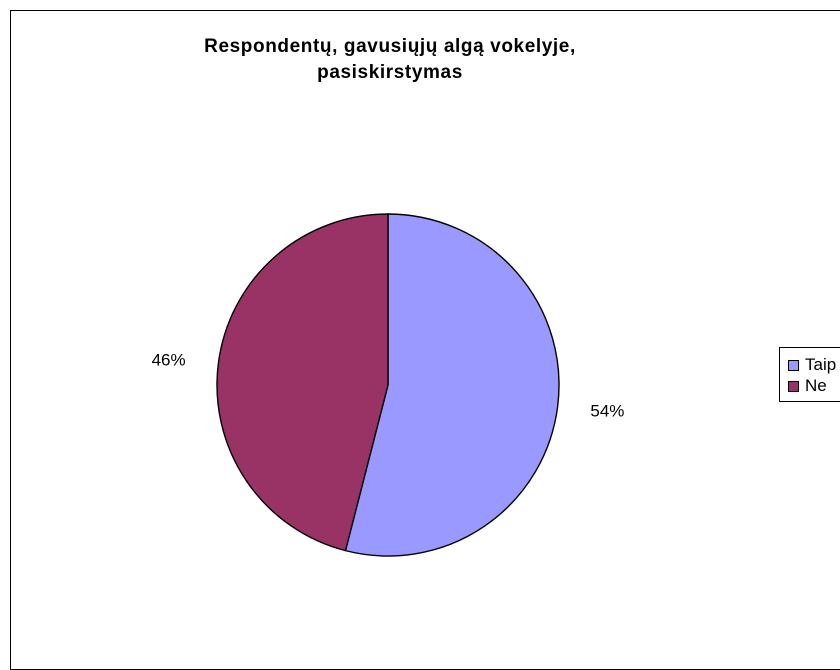 Image resolution: width=840 pixels, height=670 pixels. Describe the element at coordinates (793, 386) in the screenshot. I see `legend-swatch-ne` at that location.